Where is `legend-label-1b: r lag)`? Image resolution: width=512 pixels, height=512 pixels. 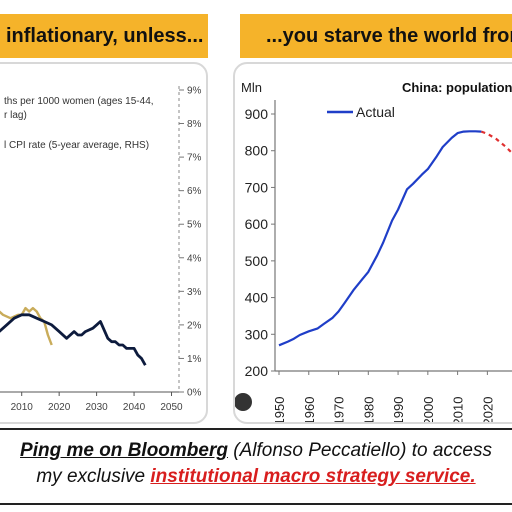 legend-label-1b: r lag) is located at coordinates (15, 115).